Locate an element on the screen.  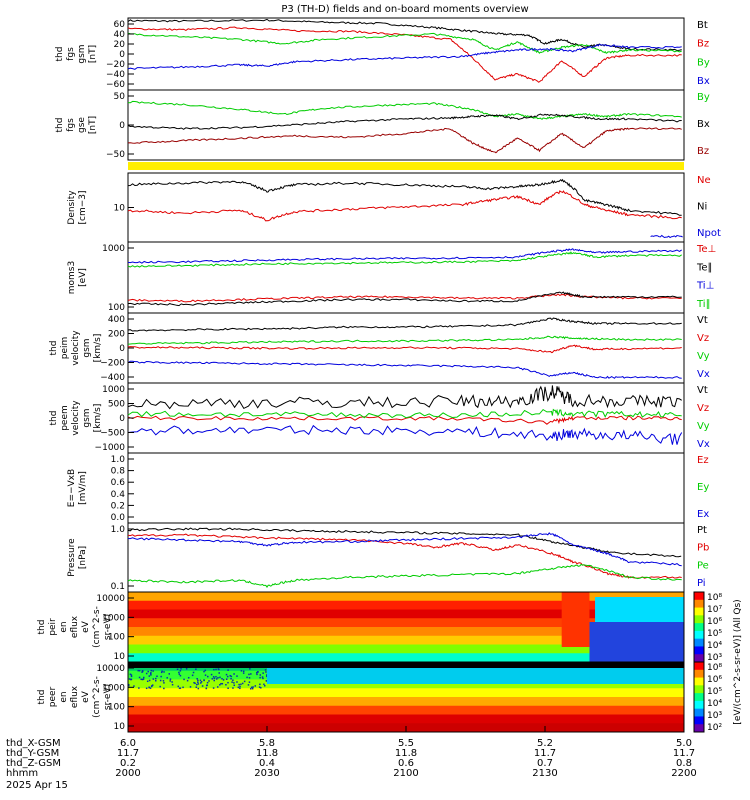
ytick-label: 0.4 is located at coordinates (118, 495).